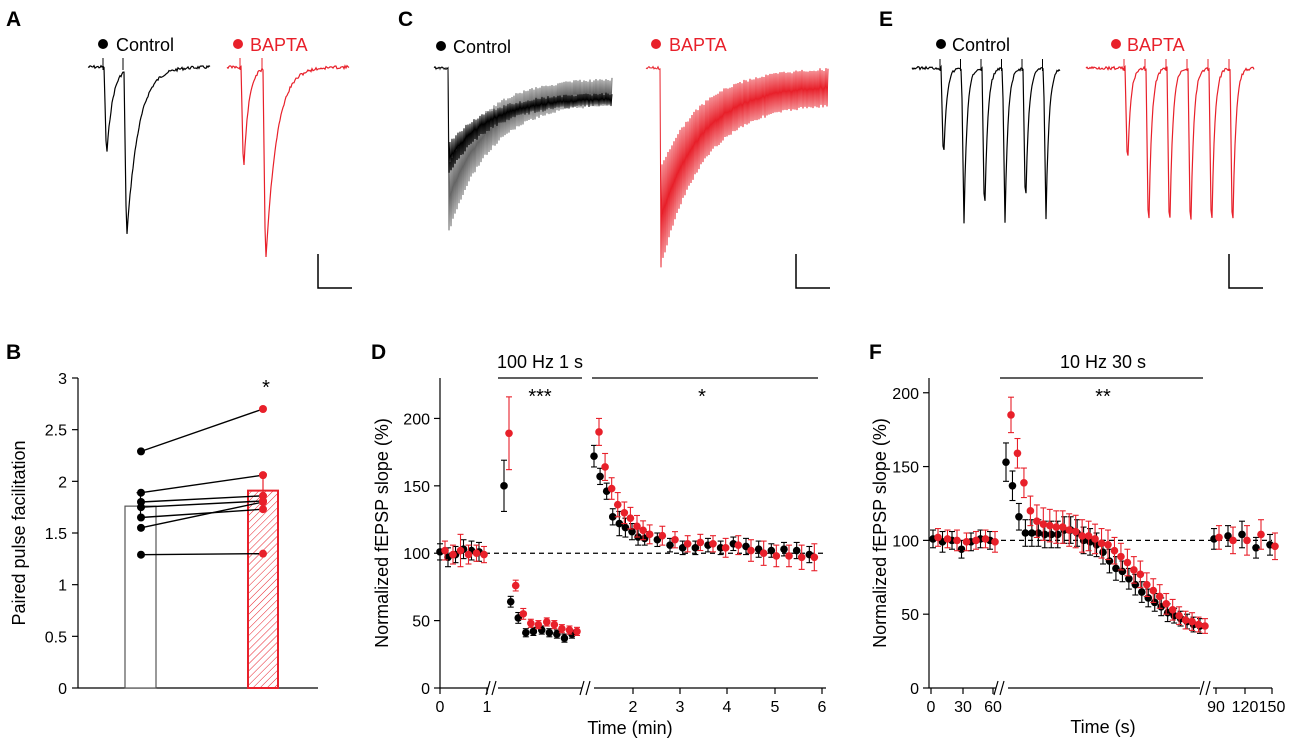  Describe the element at coordinates (266, 388) in the screenshot. I see `significance-b: *` at that location.